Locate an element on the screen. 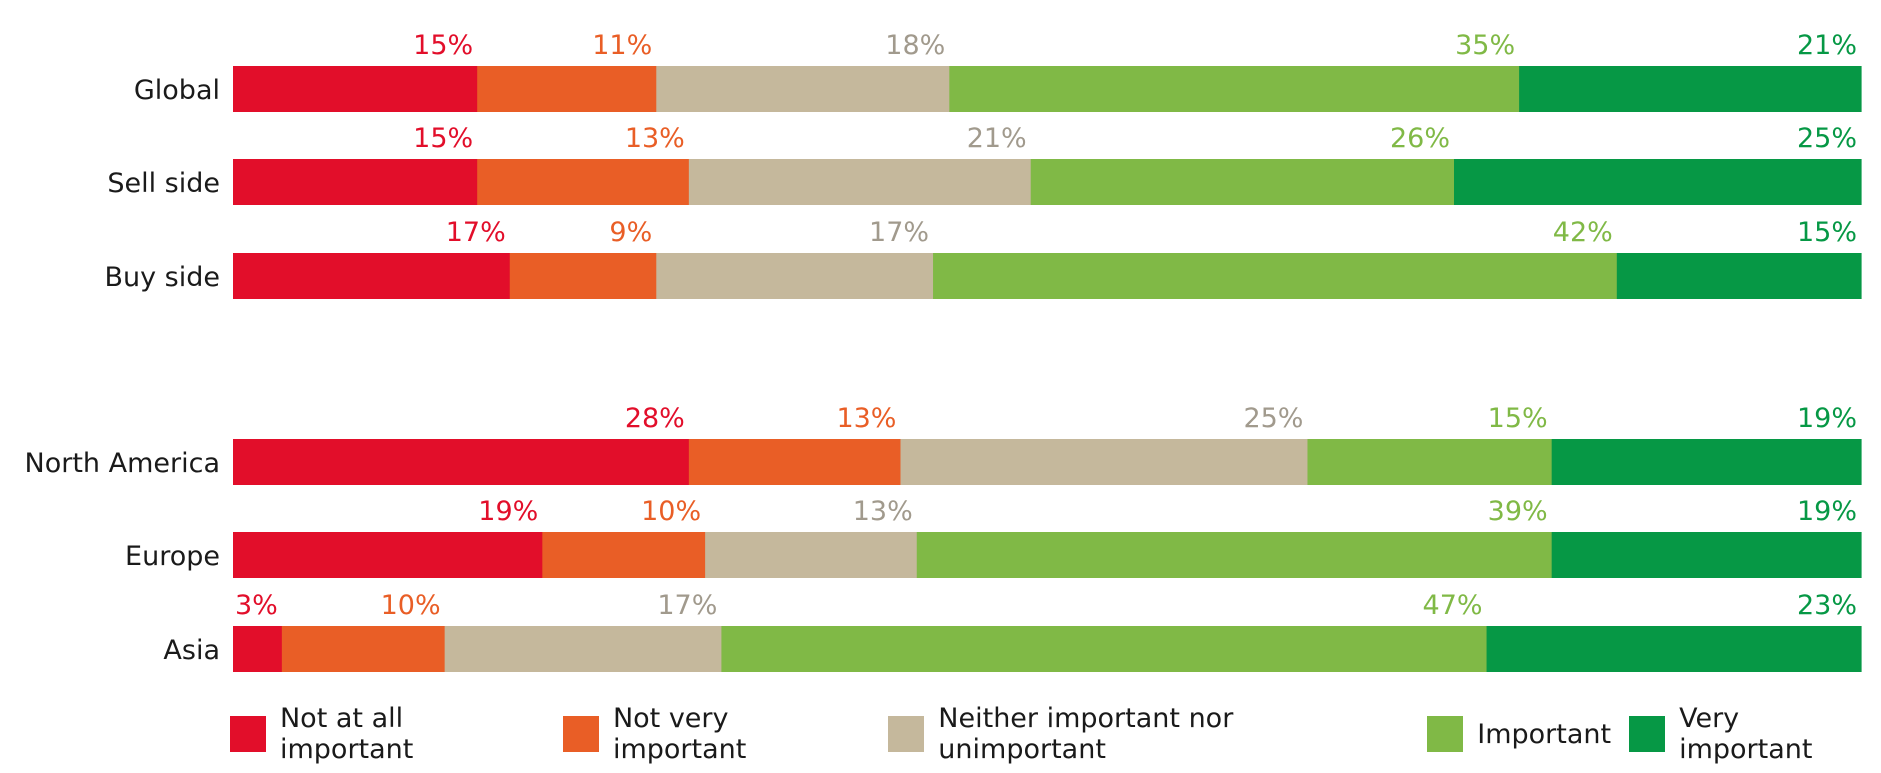 This screenshot has width=1881, height=773. legend-label-important: Important is located at coordinates (1544, 734).